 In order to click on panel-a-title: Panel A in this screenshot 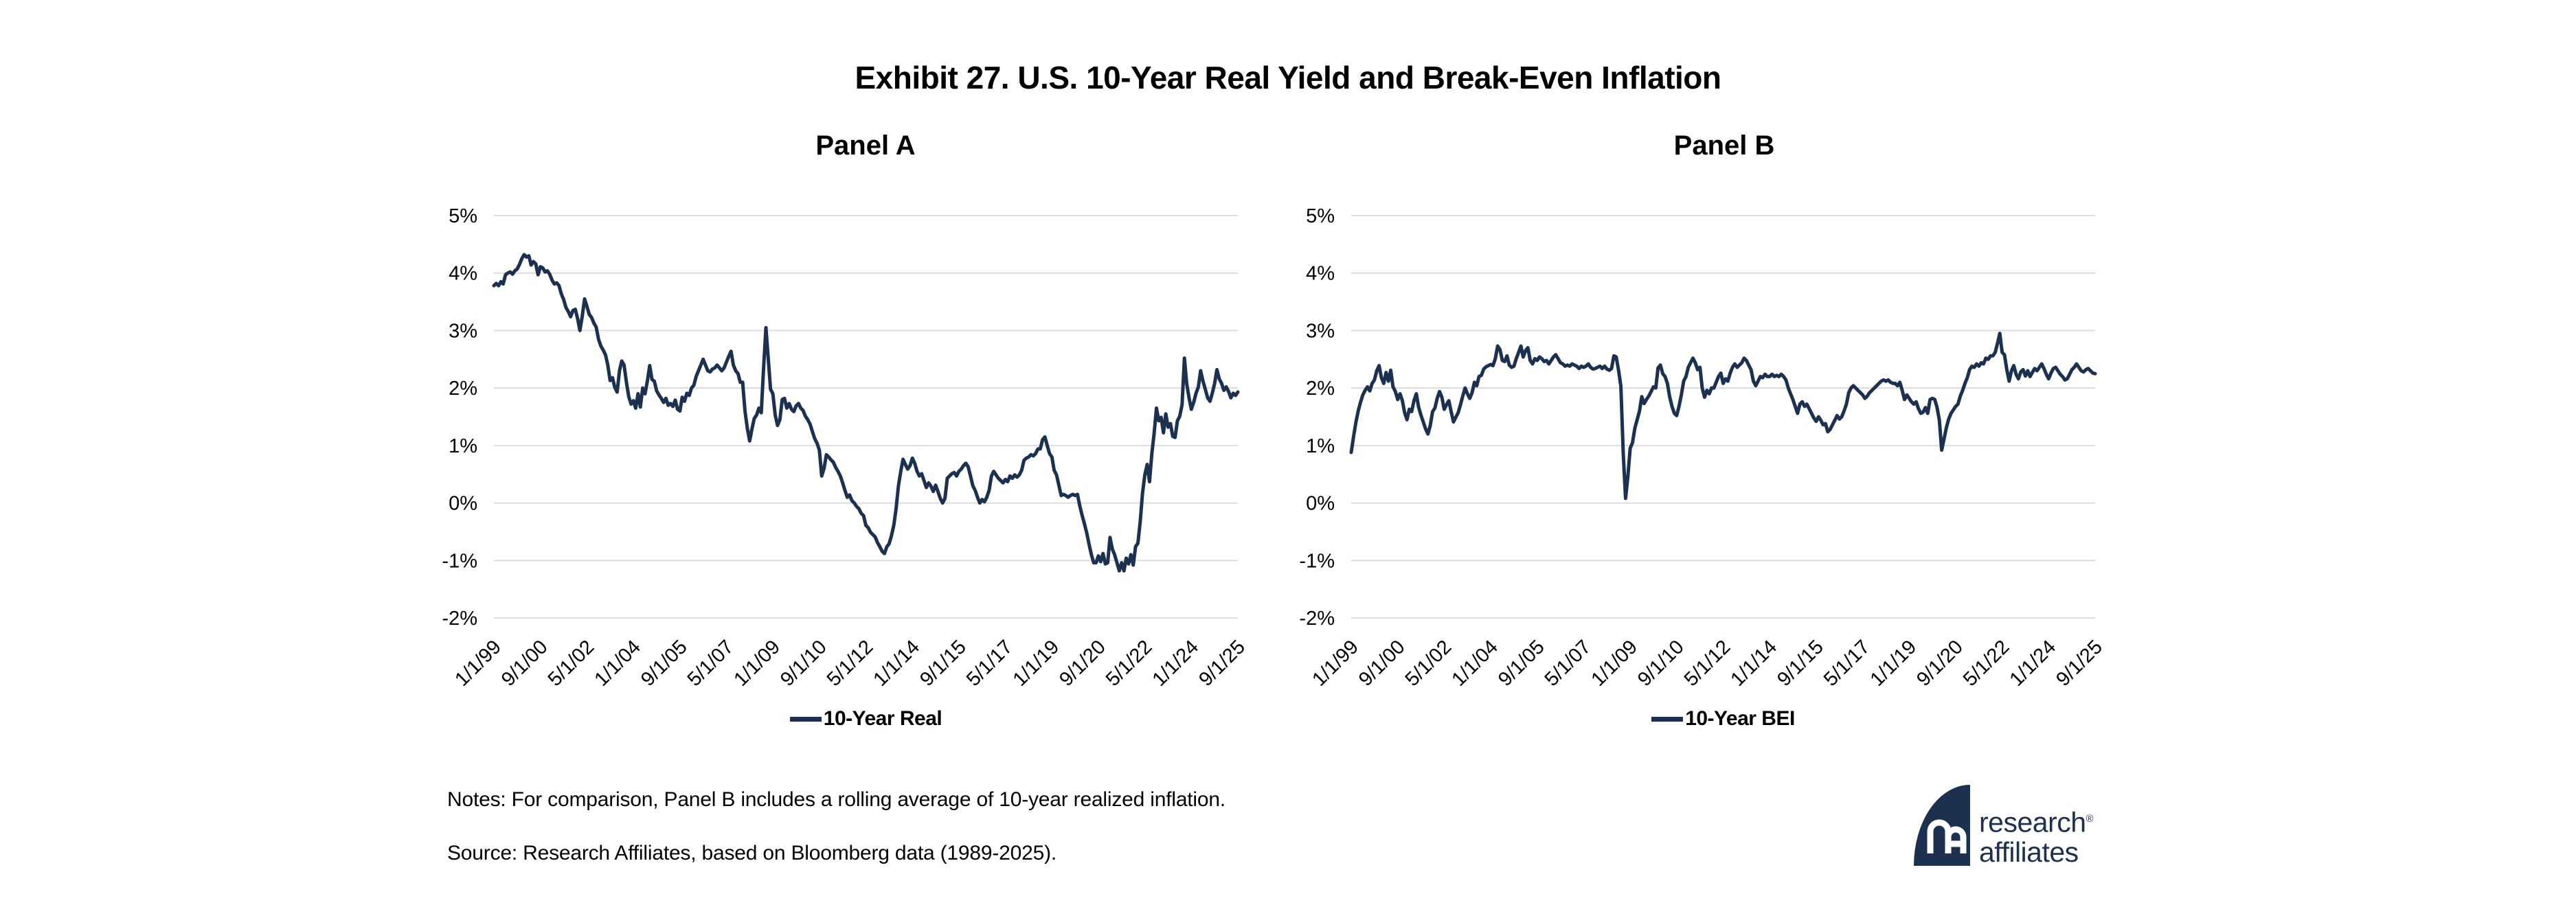, I will do `click(865, 145)`.